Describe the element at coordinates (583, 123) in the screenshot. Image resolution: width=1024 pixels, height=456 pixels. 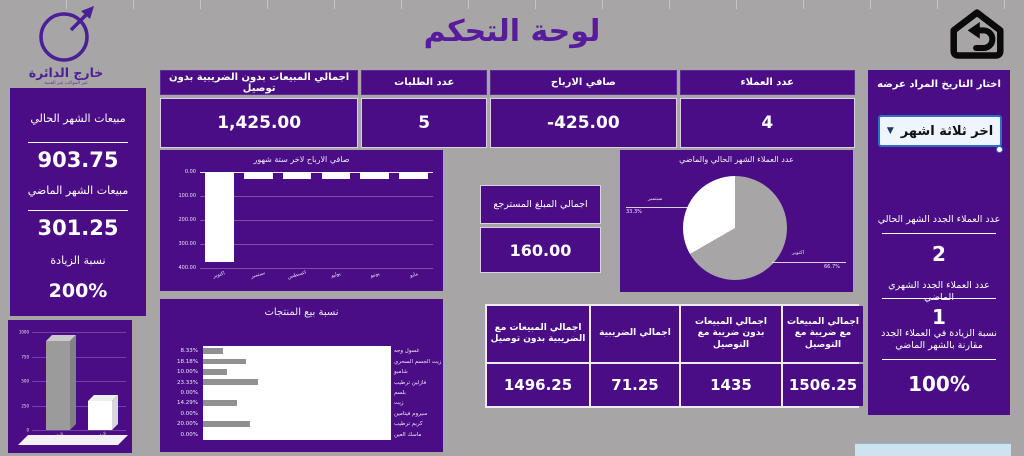
I see `kpi-value: -425.00` at that location.